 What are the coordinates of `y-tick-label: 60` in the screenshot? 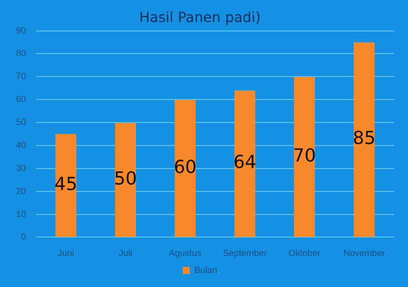 It's located at (21, 99).